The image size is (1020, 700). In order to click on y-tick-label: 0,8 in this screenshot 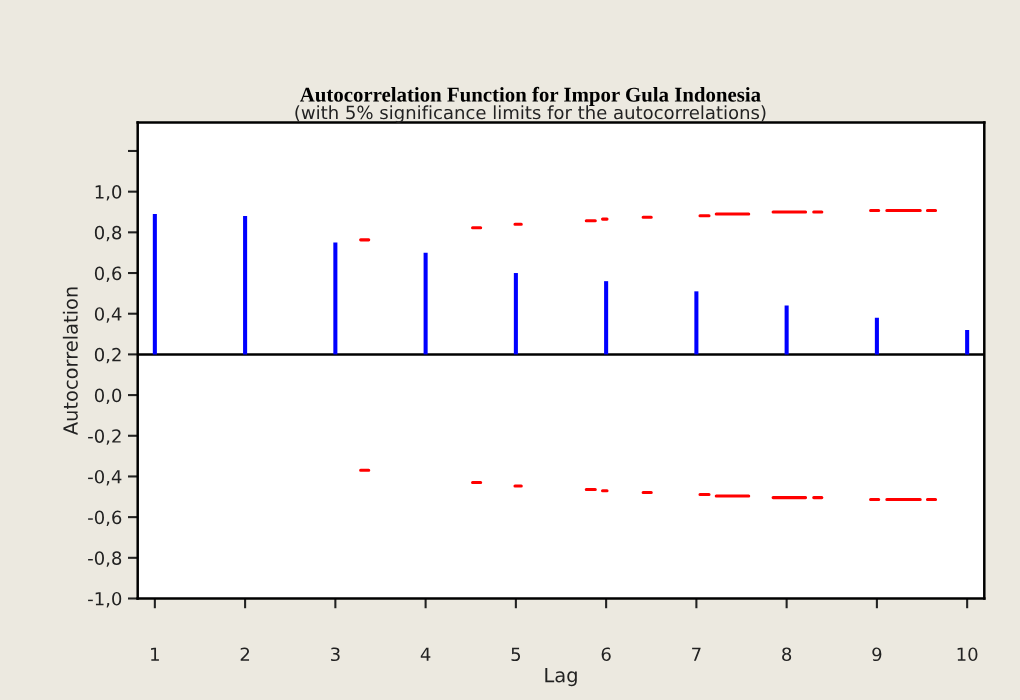, I will do `click(108, 233)`.